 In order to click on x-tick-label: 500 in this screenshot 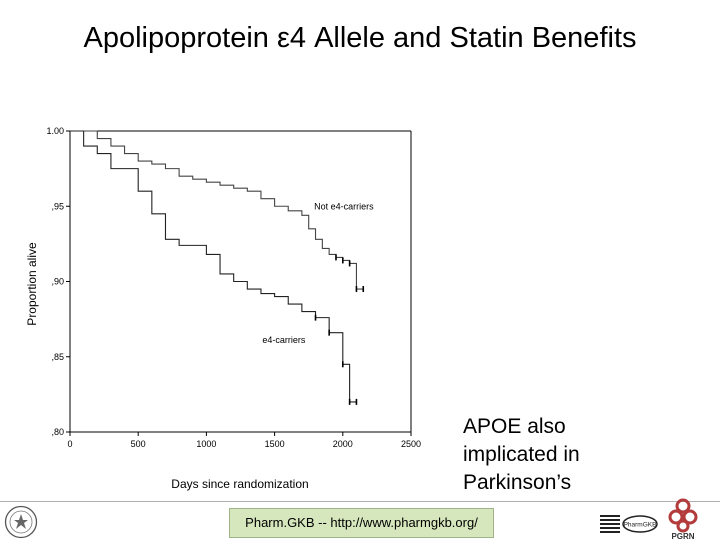, I will do `click(138, 444)`.